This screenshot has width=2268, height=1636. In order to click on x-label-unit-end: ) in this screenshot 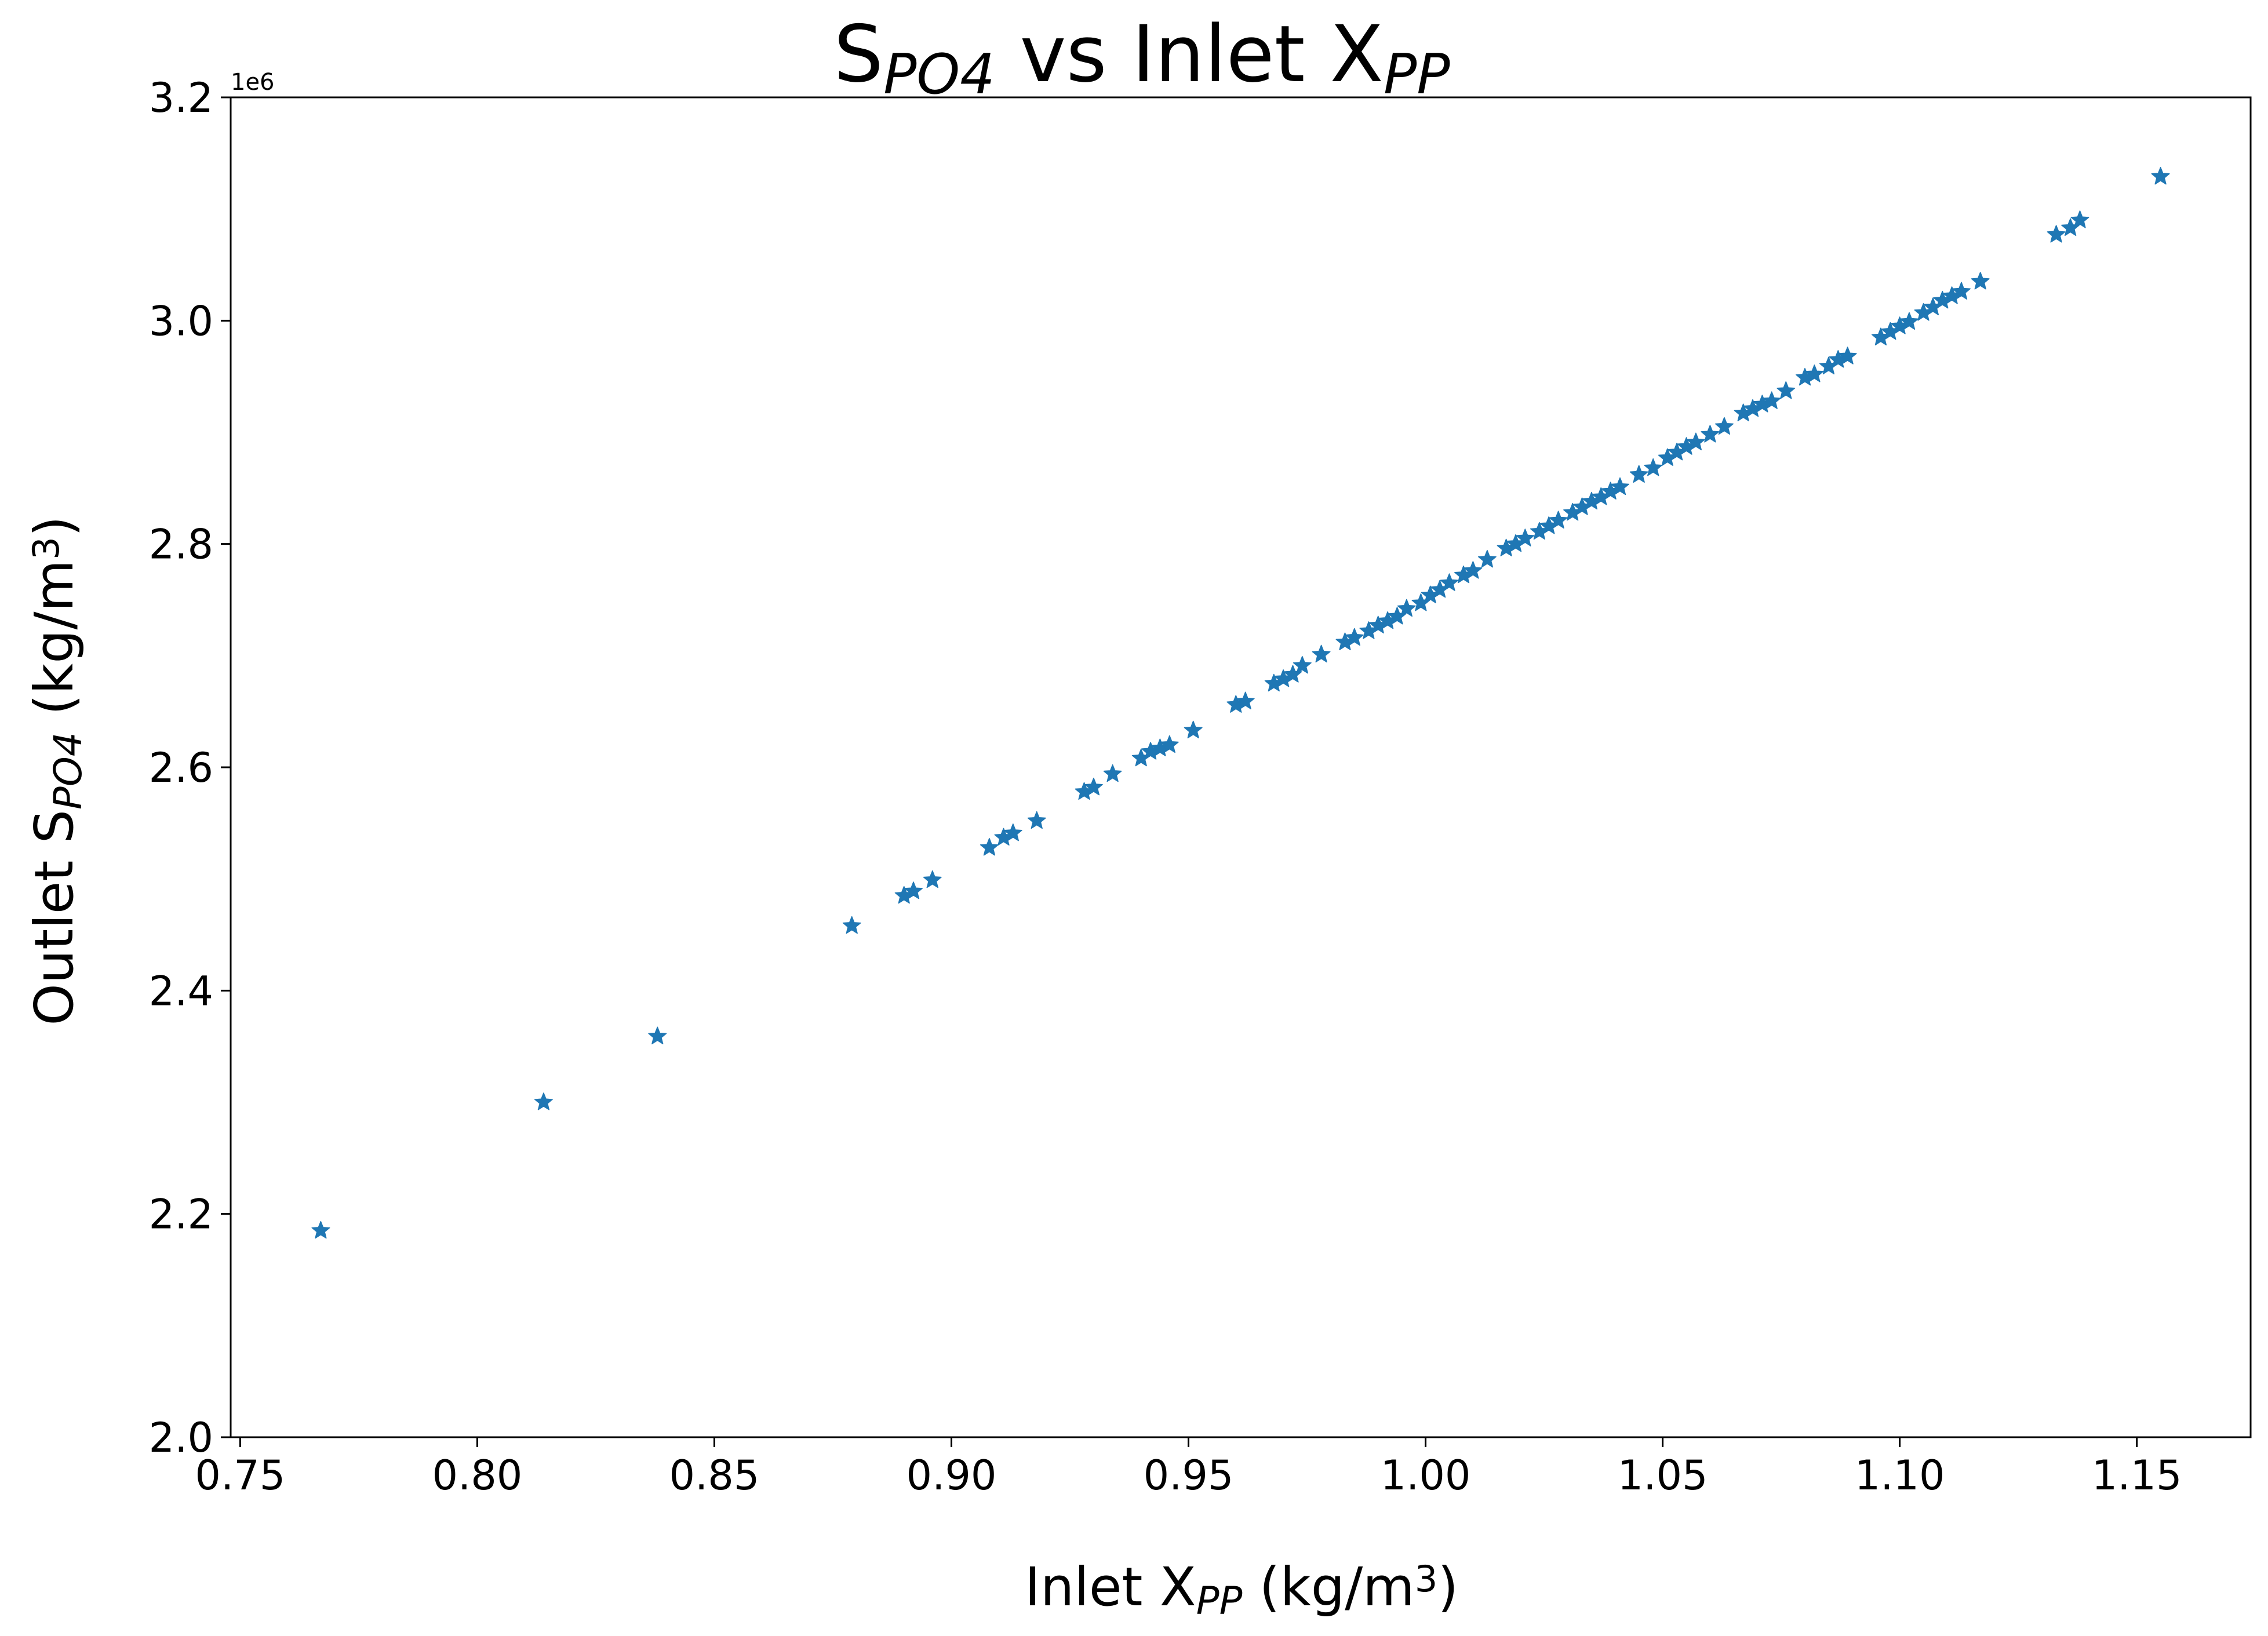, I will do `click(1447, 1587)`.